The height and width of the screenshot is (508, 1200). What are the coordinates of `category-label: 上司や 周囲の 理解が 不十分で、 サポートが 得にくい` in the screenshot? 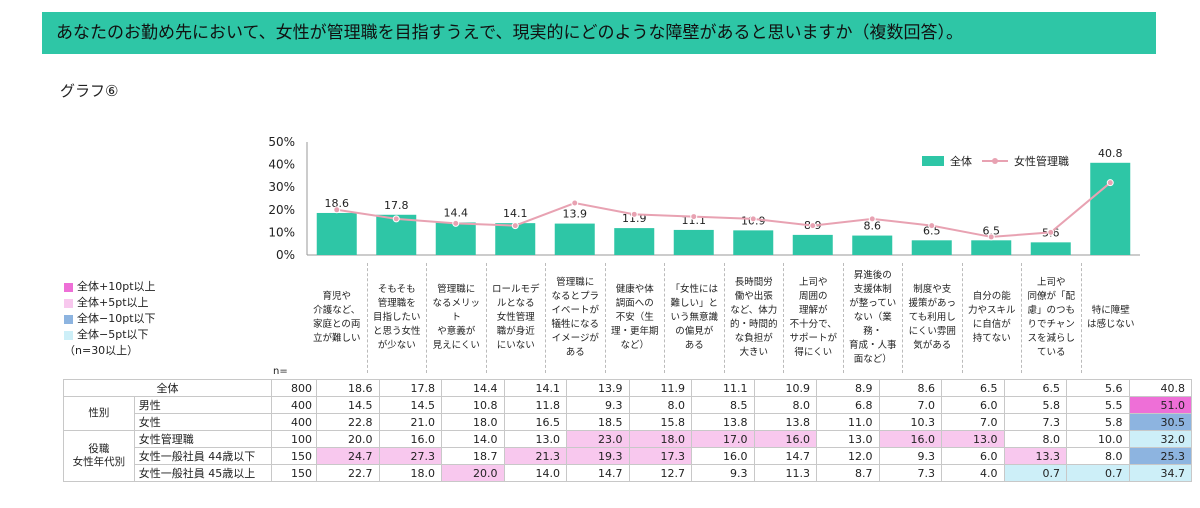 It's located at (813, 318).